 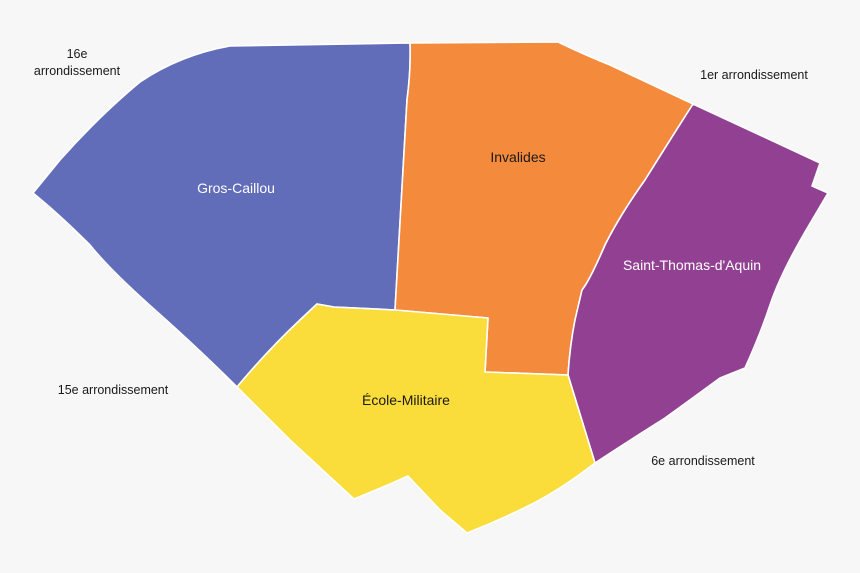 I want to click on label-15e-arrondissement: 15e arrondissement, so click(x=113, y=390).